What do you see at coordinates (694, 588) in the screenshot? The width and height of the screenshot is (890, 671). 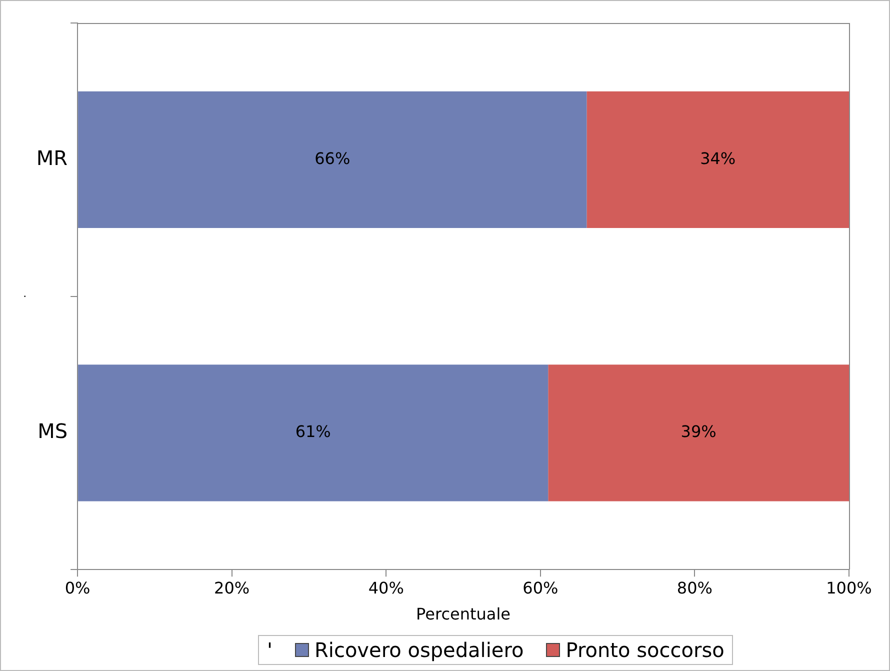 I see `x-tick-label: 80%` at bounding box center [694, 588].